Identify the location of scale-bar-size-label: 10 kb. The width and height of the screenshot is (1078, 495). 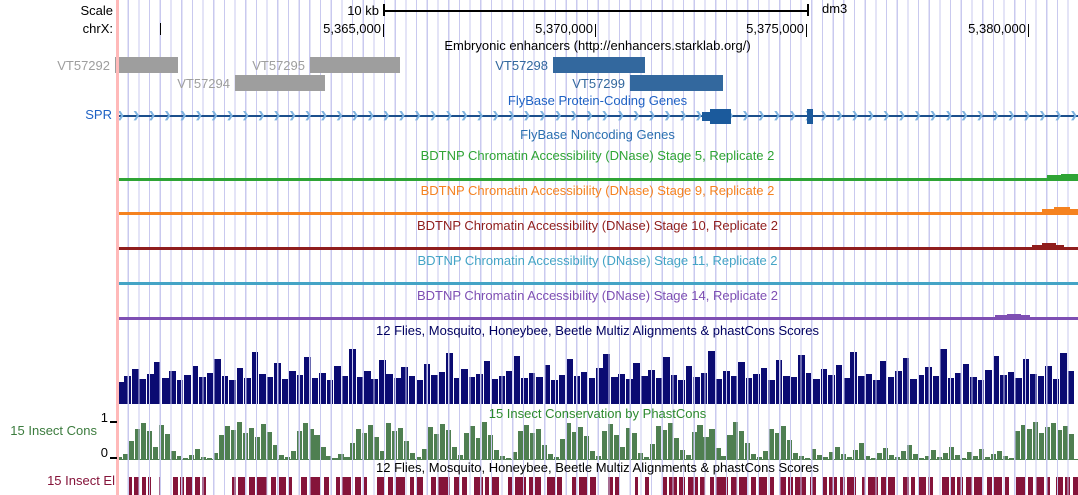
(363, 10).